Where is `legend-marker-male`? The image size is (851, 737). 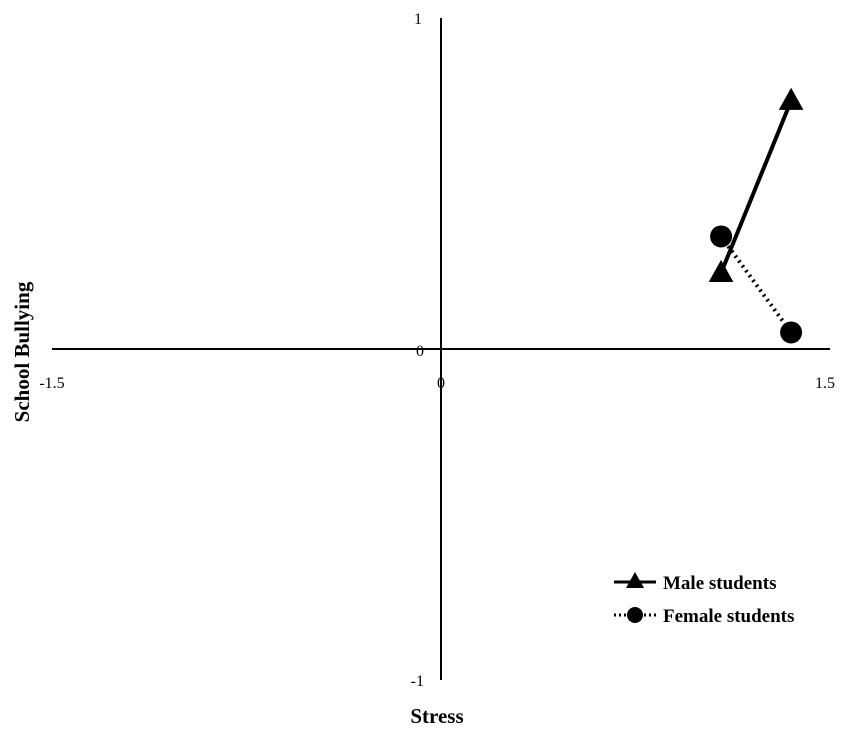 legend-marker-male is located at coordinates (635, 580).